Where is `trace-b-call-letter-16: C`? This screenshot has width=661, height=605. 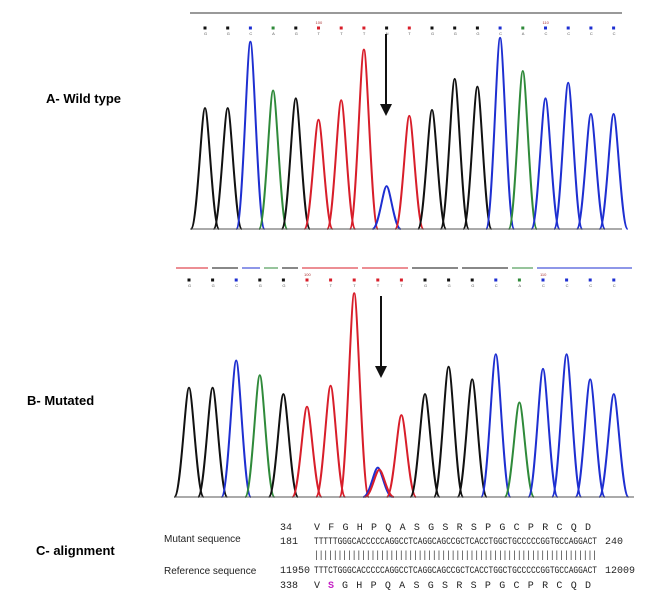
trace-b-call-letter-16: C is located at coordinates (543, 285).